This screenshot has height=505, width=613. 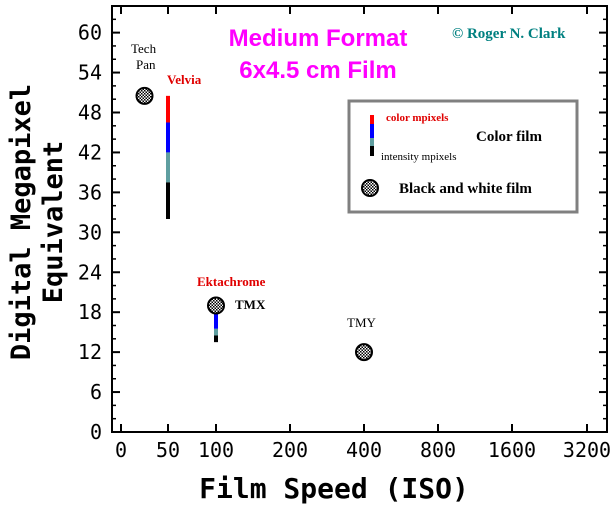 What do you see at coordinates (370, 188) in the screenshot?
I see `legend-bw-marker` at bounding box center [370, 188].